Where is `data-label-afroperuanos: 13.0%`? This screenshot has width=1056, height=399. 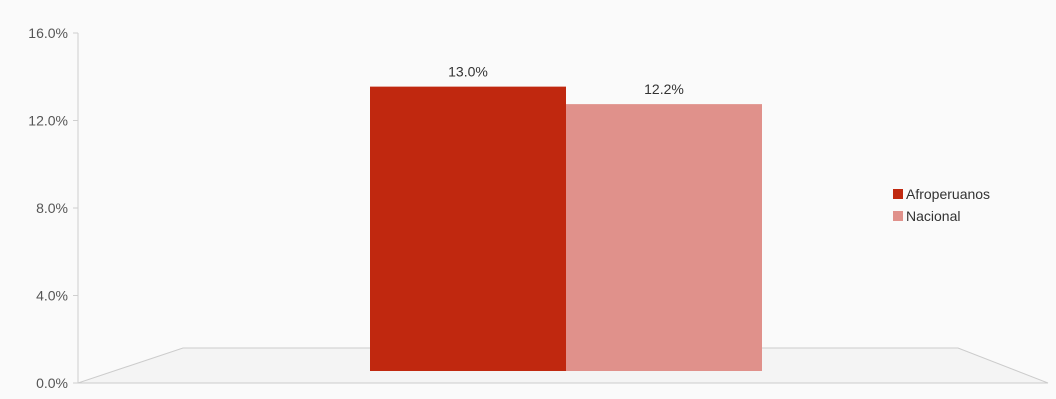 data-label-afroperuanos: 13.0% is located at coordinates (468, 72).